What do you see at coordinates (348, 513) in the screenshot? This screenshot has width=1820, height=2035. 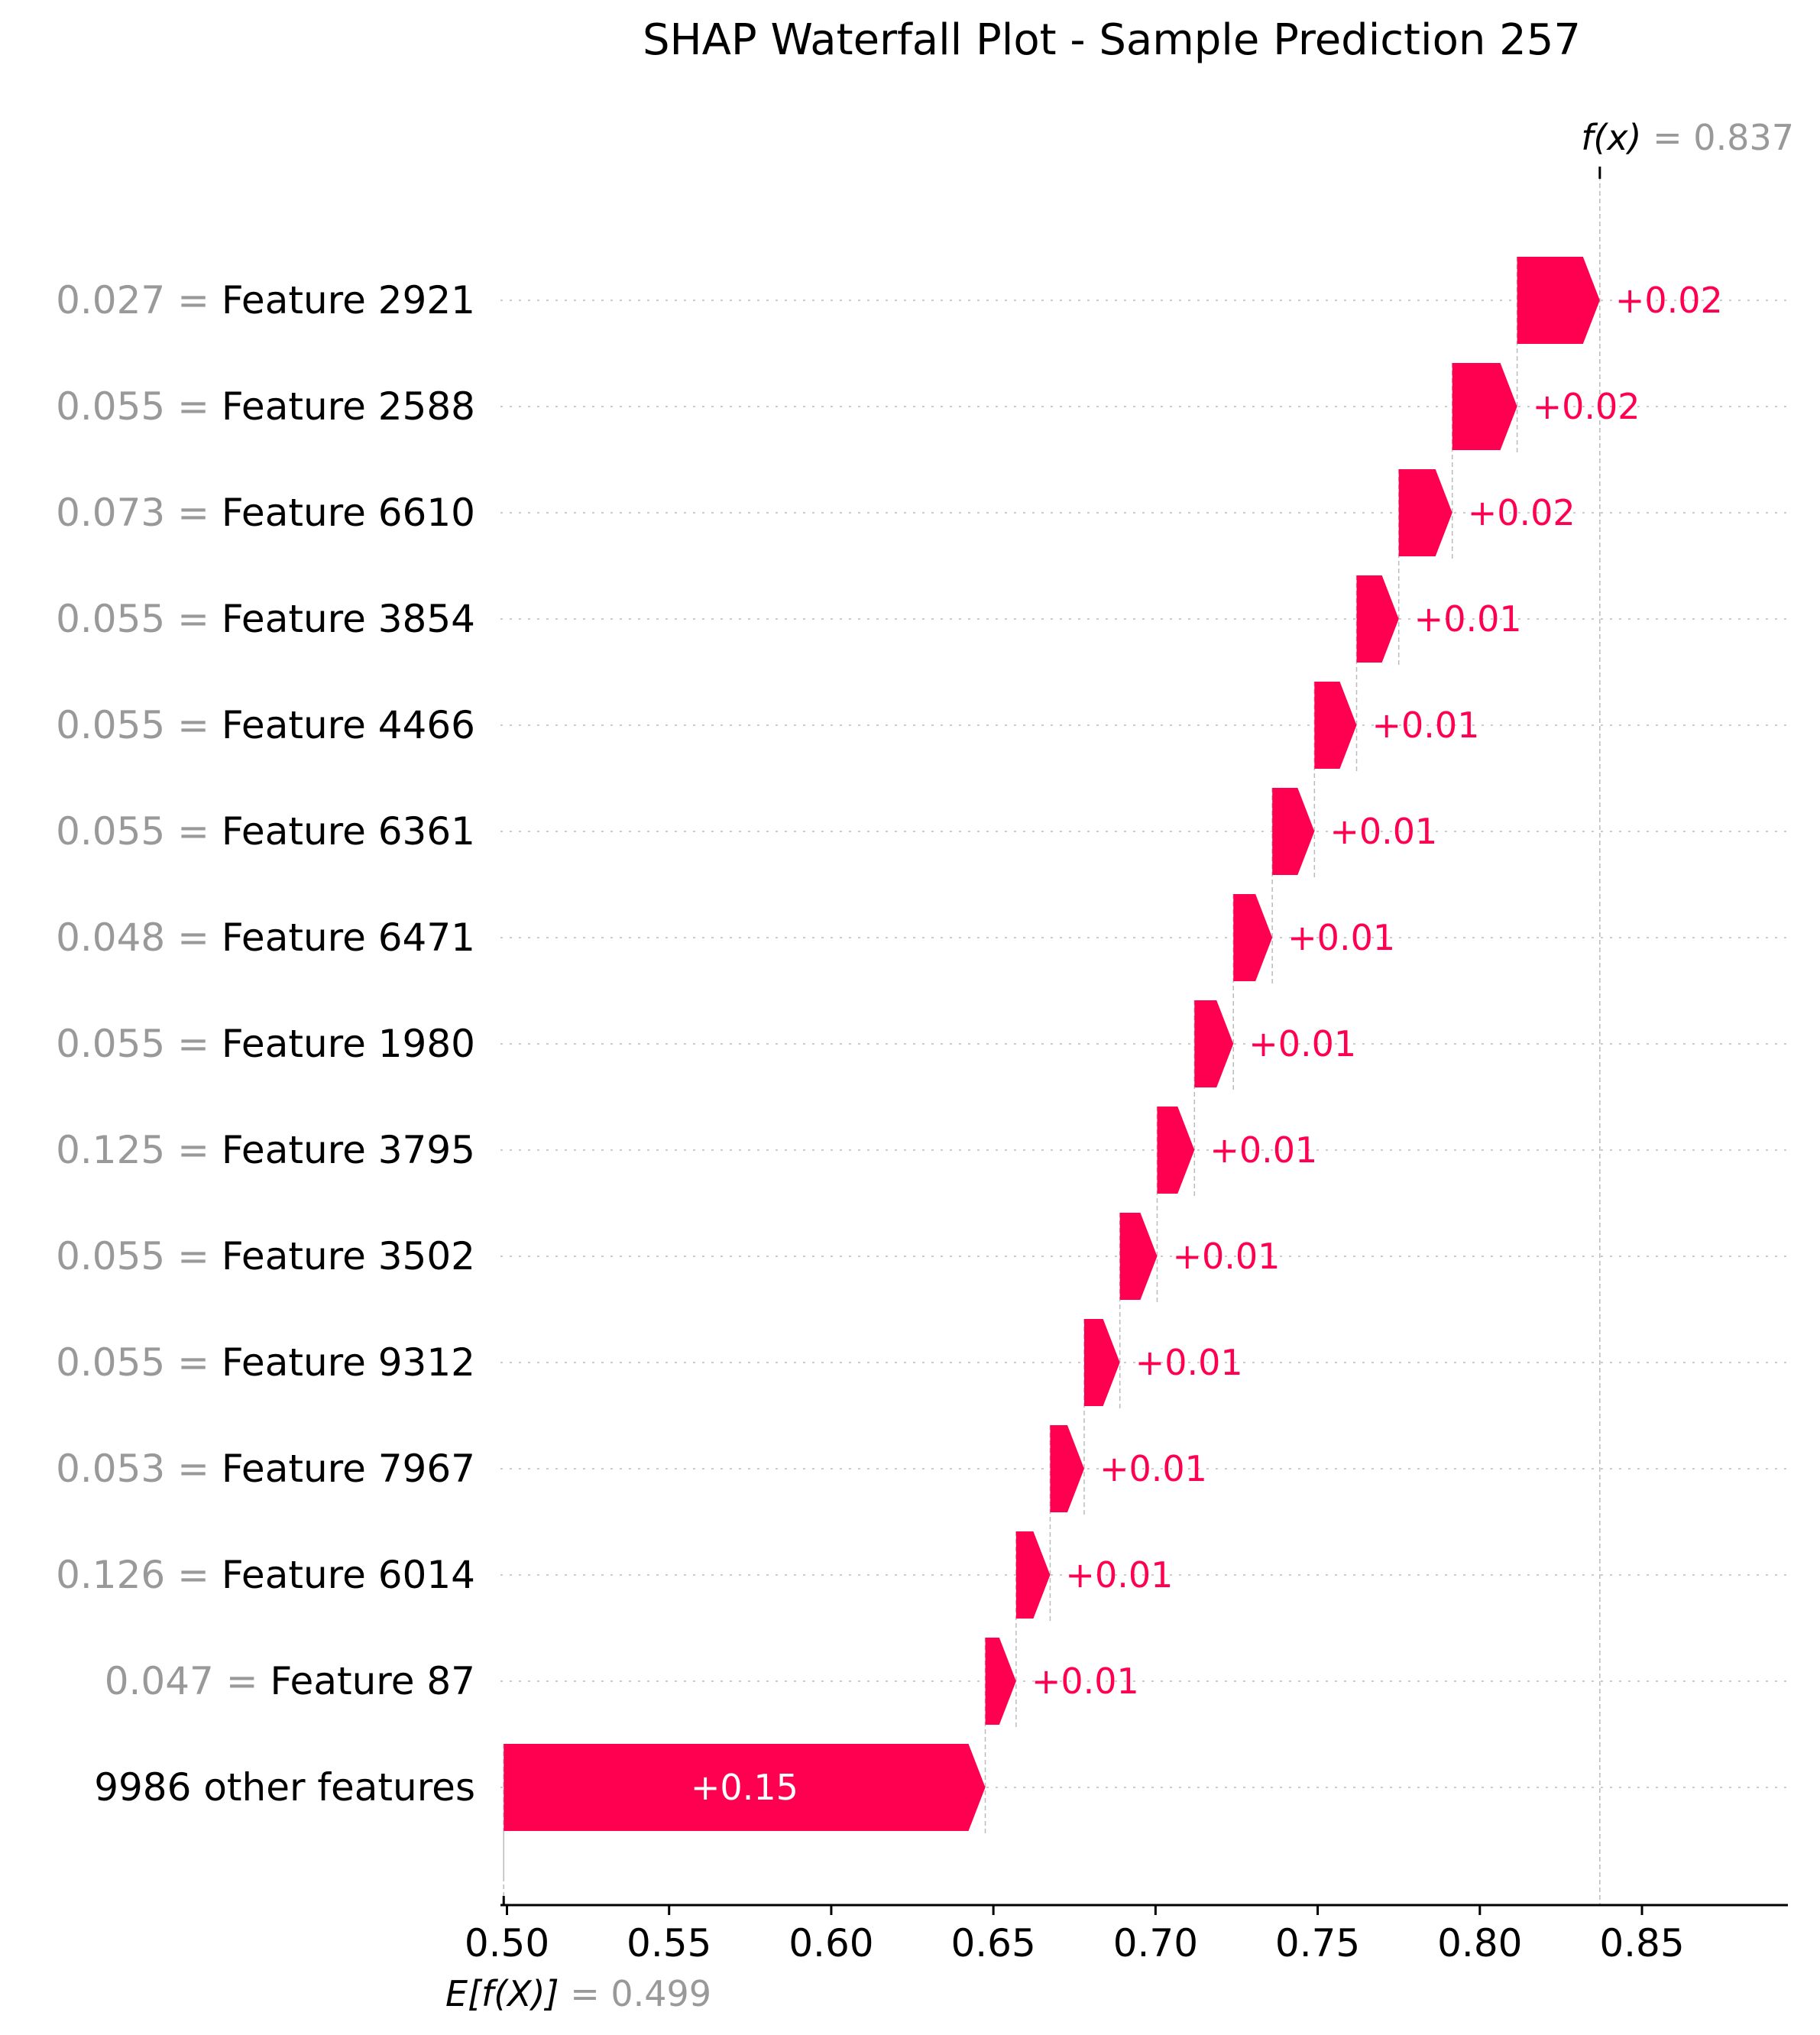 I see `feature-name: Feature 6610` at bounding box center [348, 513].